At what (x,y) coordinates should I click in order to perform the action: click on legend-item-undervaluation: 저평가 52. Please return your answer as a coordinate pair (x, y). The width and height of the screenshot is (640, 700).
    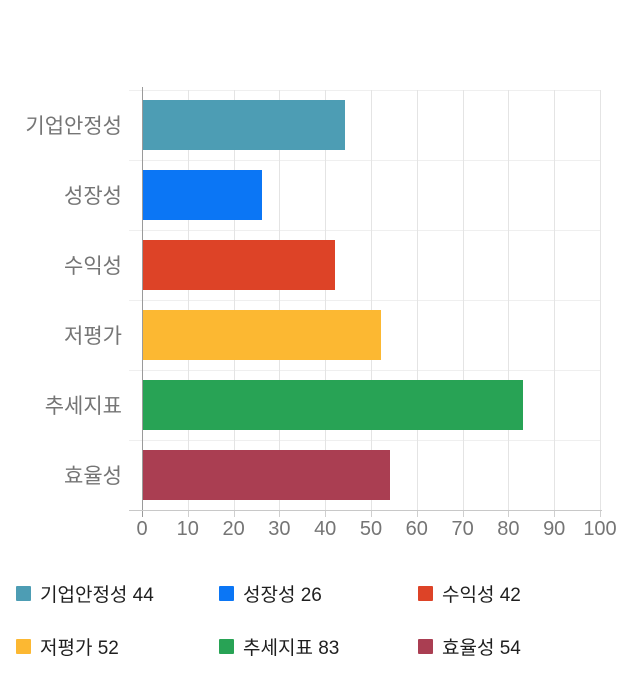
    Looking at the image, I should click on (67, 647).